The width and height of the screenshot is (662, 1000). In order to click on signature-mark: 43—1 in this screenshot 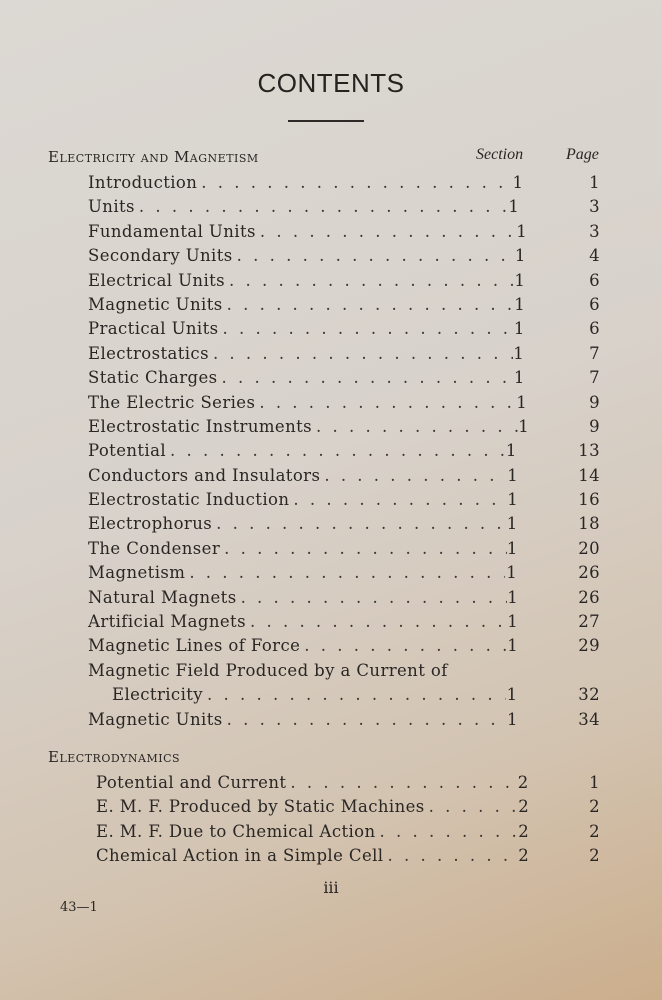, I will do `click(79, 907)`.